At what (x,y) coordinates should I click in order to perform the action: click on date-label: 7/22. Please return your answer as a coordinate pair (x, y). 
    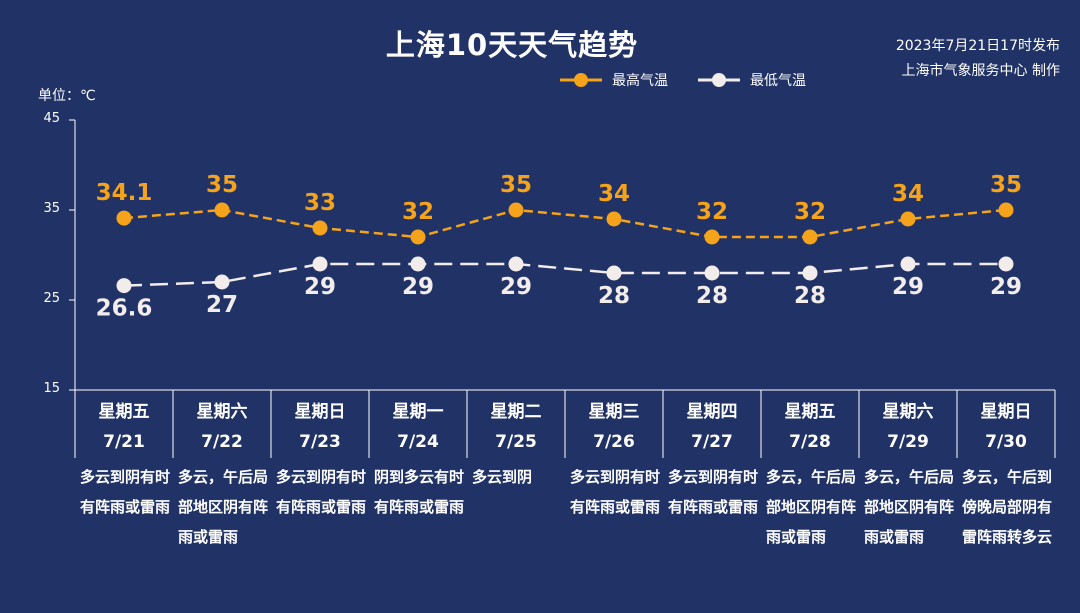
    Looking at the image, I should click on (222, 442).